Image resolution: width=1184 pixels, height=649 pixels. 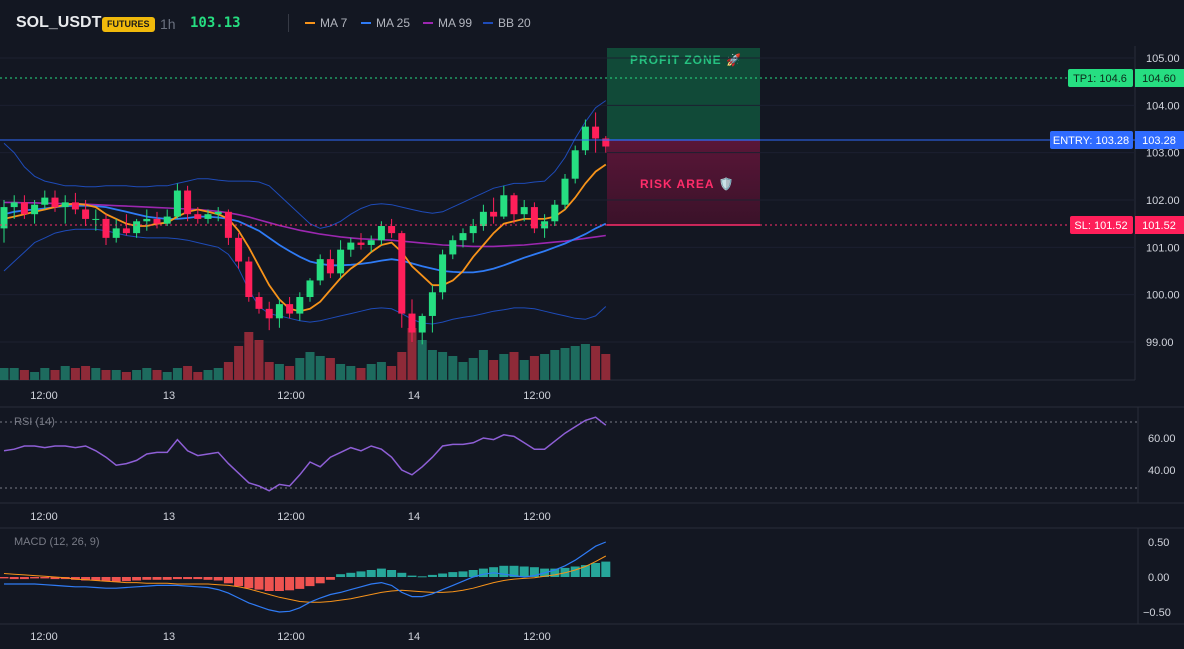 I want to click on risk-zone, so click(x=683, y=182).